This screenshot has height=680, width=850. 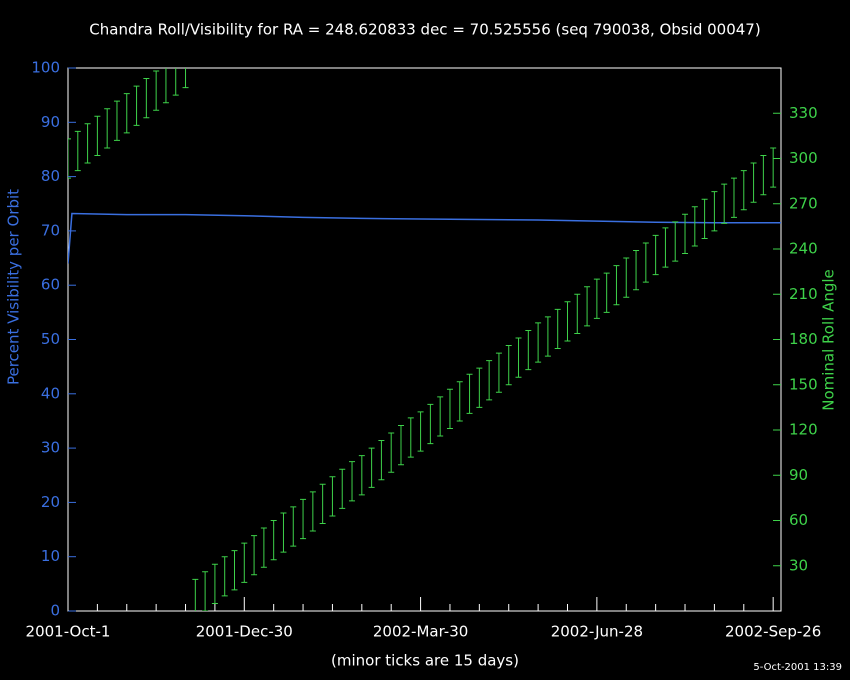 What do you see at coordinates (803, 384) in the screenshot?
I see `y2-tick-label: 150` at bounding box center [803, 384].